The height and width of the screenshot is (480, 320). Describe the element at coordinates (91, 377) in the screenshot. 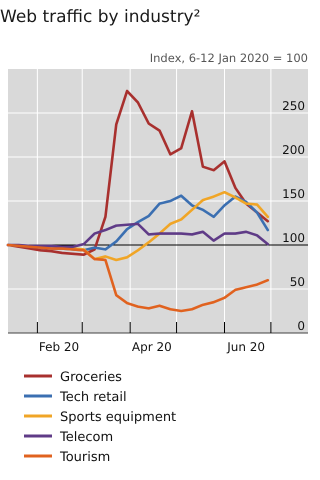

I see `legend-label: Groceries` at that location.